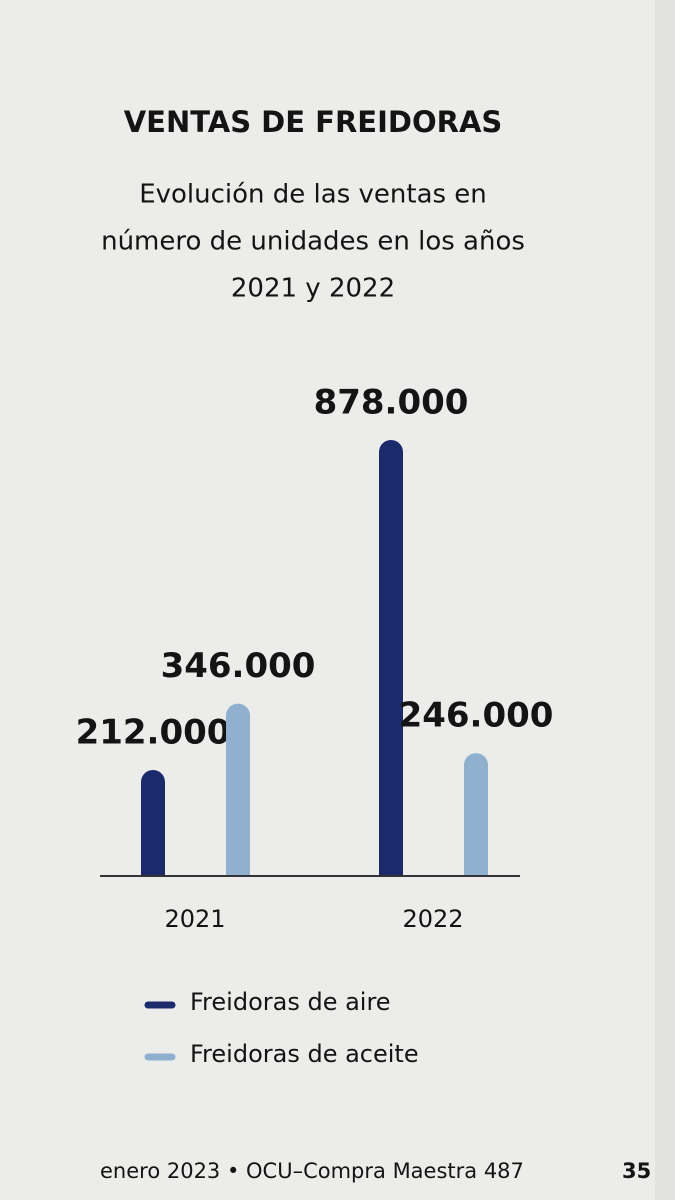 The width and height of the screenshot is (675, 1200). What do you see at coordinates (313, 195) in the screenshot?
I see `chart-subtitle: Evolución de las ventas en` at bounding box center [313, 195].